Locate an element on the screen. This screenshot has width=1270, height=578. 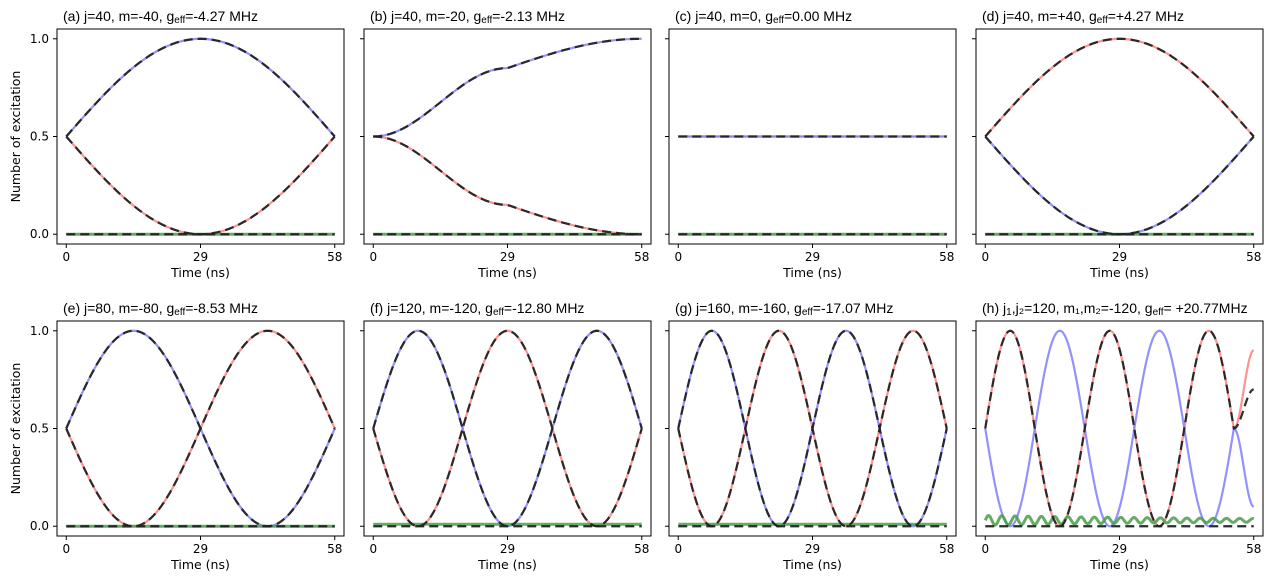
panel-title: (a) j=40, m=-40, geff=-4.27 MHz is located at coordinates (160, 17).